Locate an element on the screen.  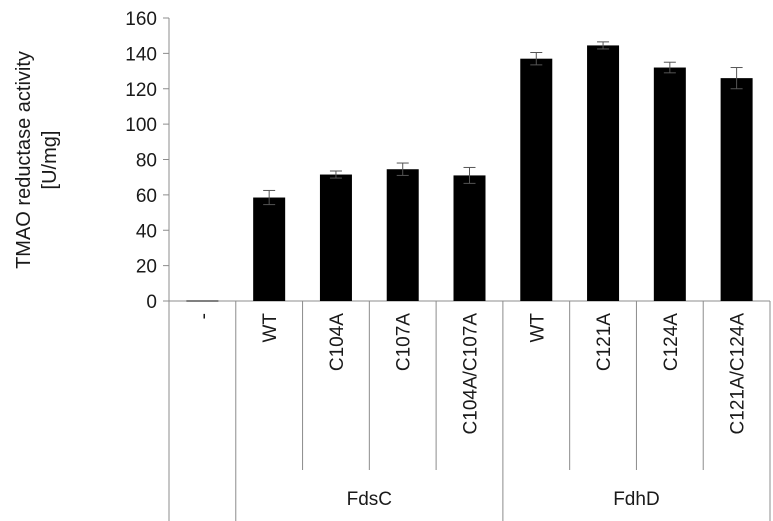
group-label: FdhD is located at coordinates (636, 499).